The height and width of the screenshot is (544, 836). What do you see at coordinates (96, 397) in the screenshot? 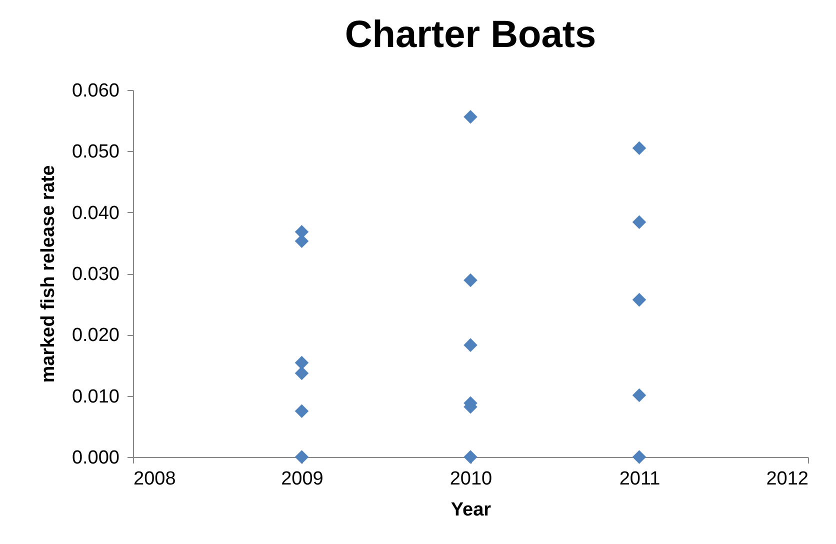
I see `y-tick-label: 0.010` at bounding box center [96, 397].